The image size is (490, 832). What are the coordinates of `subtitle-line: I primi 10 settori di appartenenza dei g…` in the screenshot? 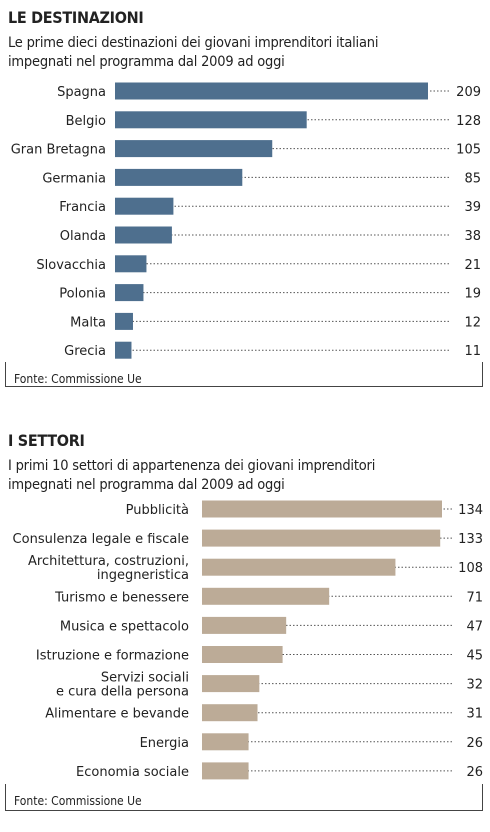 It's located at (192, 466).